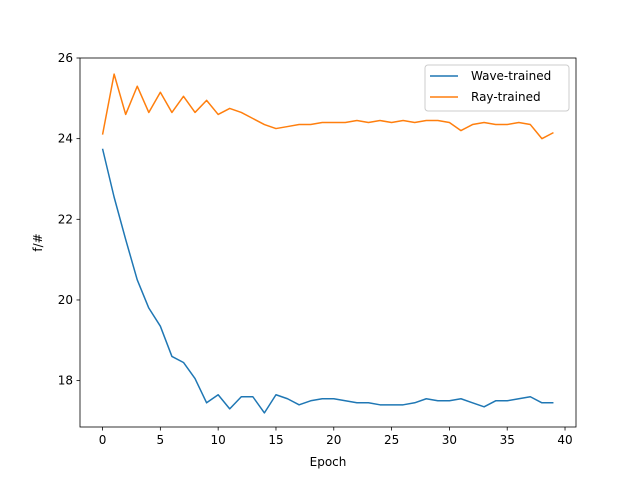 This screenshot has height=480, width=640. I want to click on x-tick-label: 15, so click(275, 440).